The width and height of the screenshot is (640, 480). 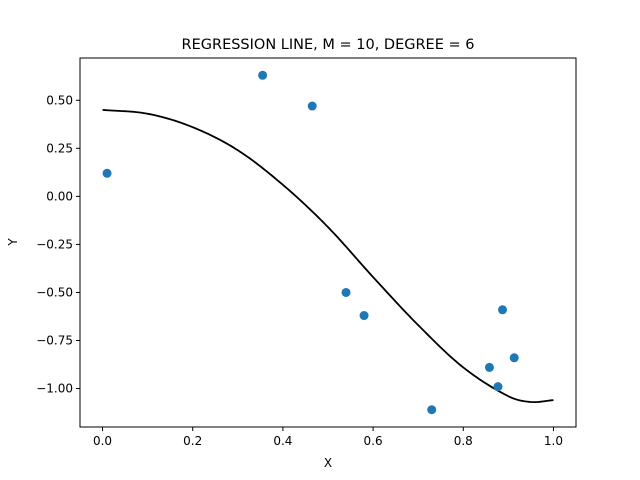 What do you see at coordinates (102, 441) in the screenshot?
I see `x-tick-label: 0.0` at bounding box center [102, 441].